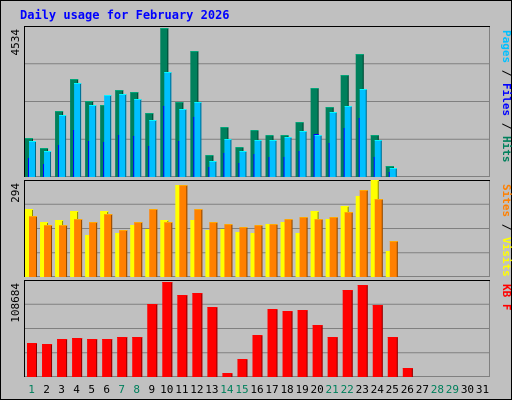 Image resolution: width=512 pixels, height=400 pixels. Describe the element at coordinates (15, 42) in the screenshot. I see `y-max-label: 4534` at that location.